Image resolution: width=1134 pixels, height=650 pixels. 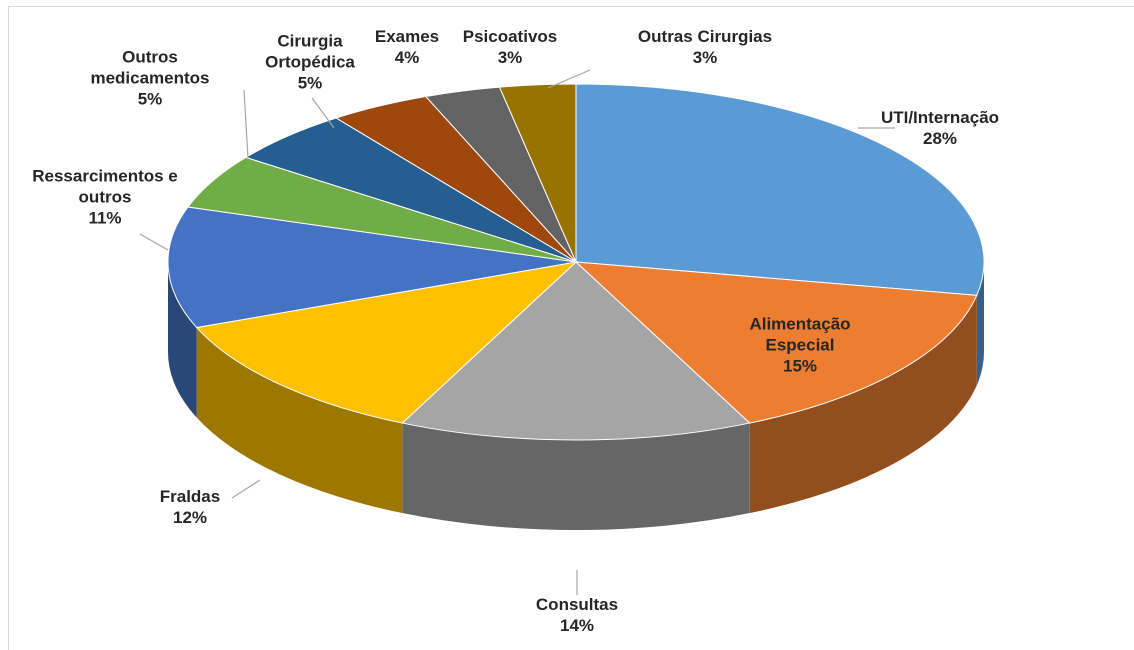 What do you see at coordinates (310, 51) in the screenshot?
I see `category-name: Cirurgia Ortopédica` at bounding box center [310, 51].